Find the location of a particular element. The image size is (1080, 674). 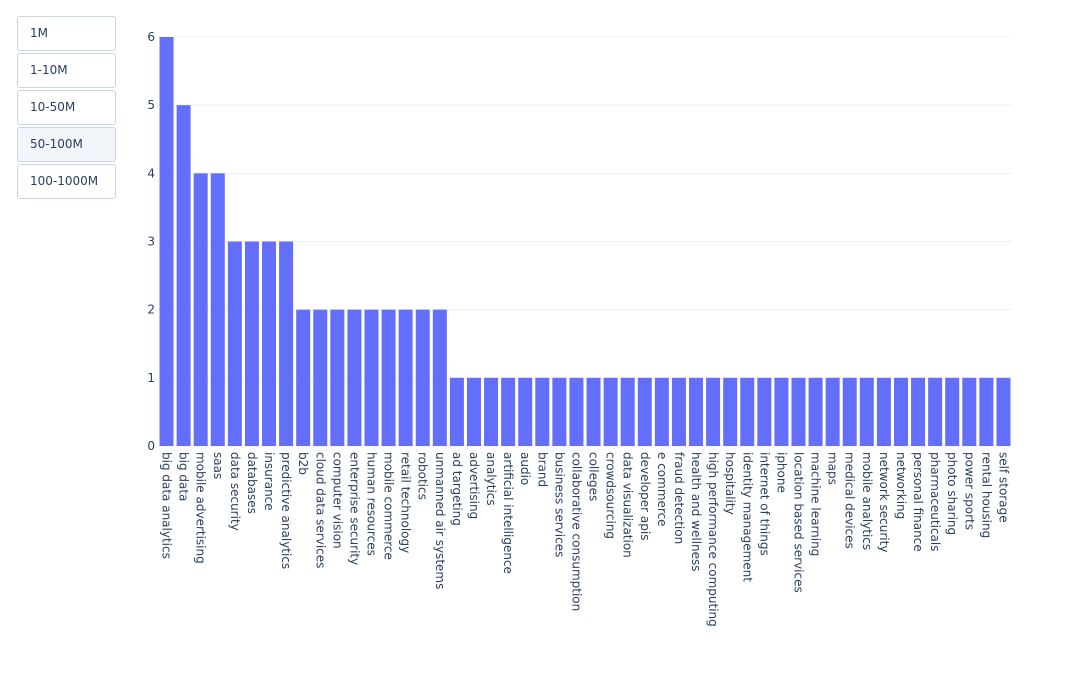

x-tick-label: health and wellness is located at coordinates (696, 512).